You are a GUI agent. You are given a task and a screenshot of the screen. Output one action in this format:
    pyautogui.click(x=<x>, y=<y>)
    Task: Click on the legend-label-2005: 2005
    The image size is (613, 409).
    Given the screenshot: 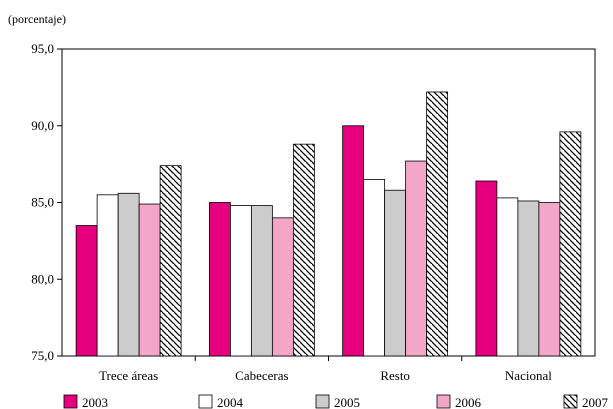 What is the action you would take?
    pyautogui.click(x=347, y=402)
    